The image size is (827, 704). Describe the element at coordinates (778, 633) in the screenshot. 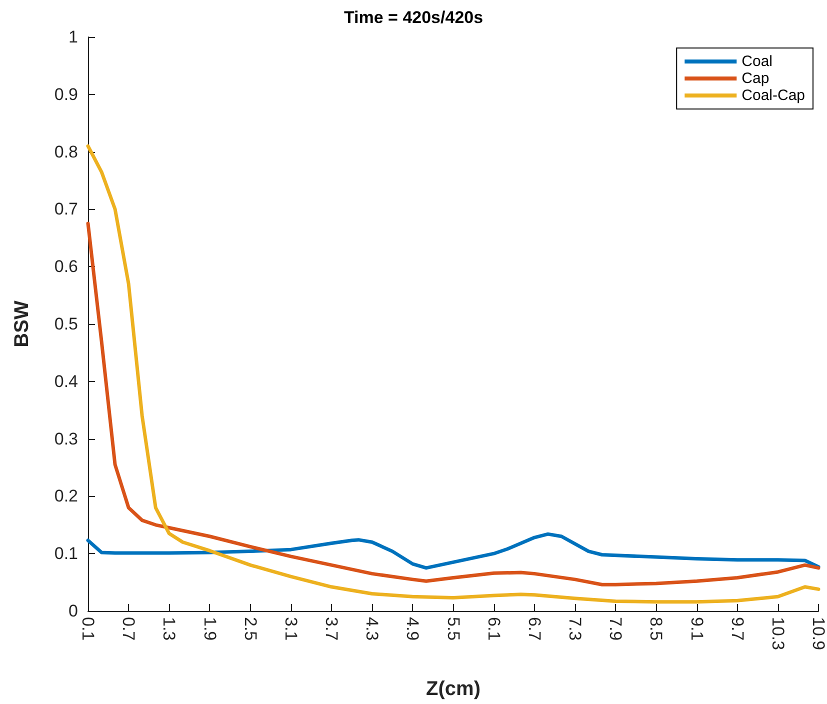

I see `x-tick-label: 10.3` at that location.